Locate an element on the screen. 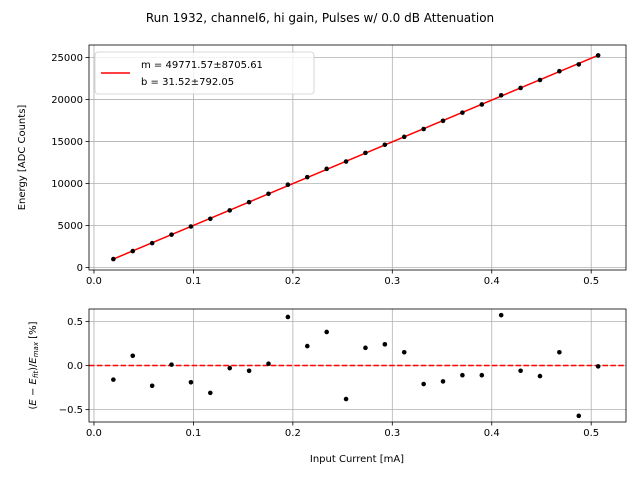  residual-plot-x-tick-label: 0.2 is located at coordinates (293, 433).